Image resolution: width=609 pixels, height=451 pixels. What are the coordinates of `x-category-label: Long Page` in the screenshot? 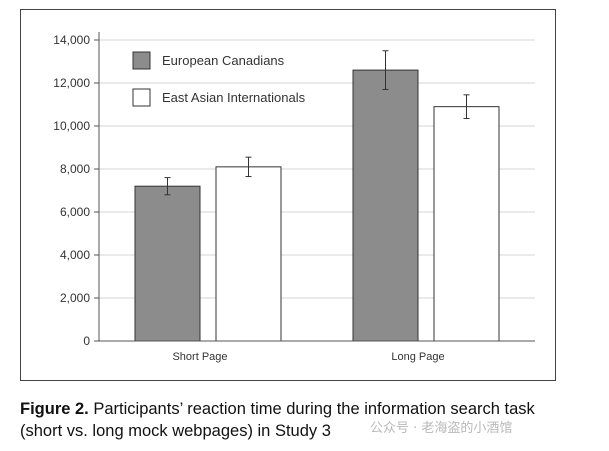 It's located at (417, 357).